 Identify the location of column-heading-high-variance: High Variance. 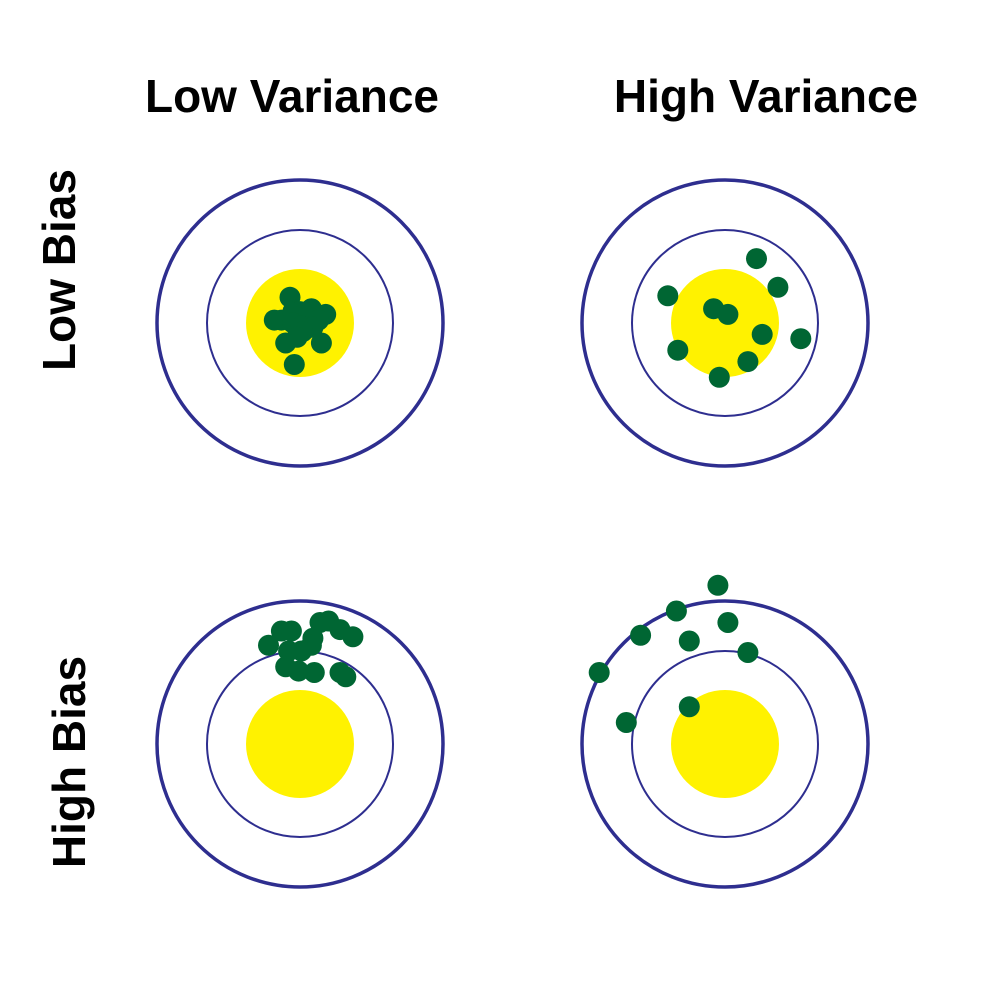
(766, 96).